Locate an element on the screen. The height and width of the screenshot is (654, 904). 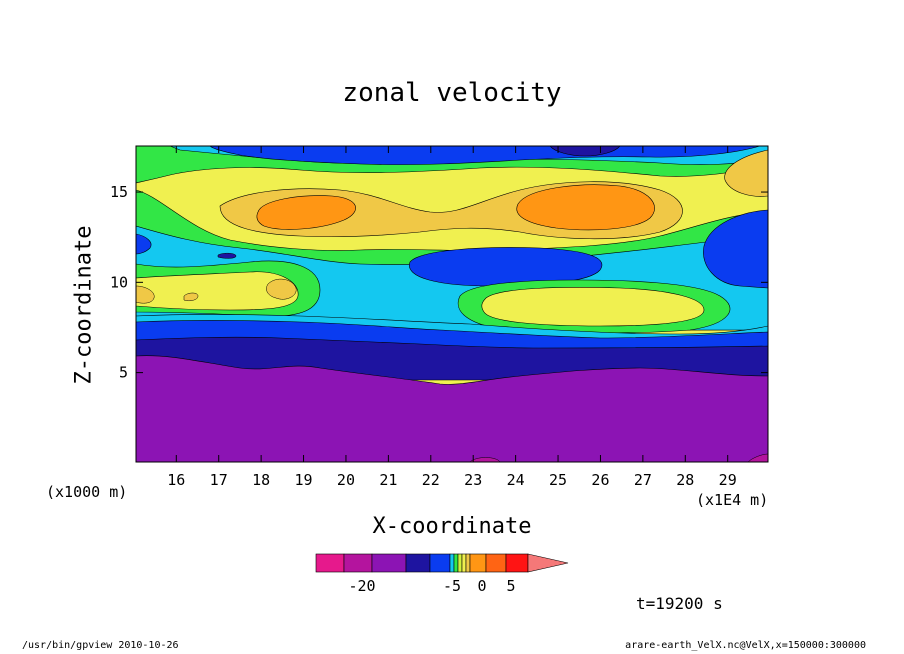
x-tick-label: 19 is located at coordinates (304, 480).